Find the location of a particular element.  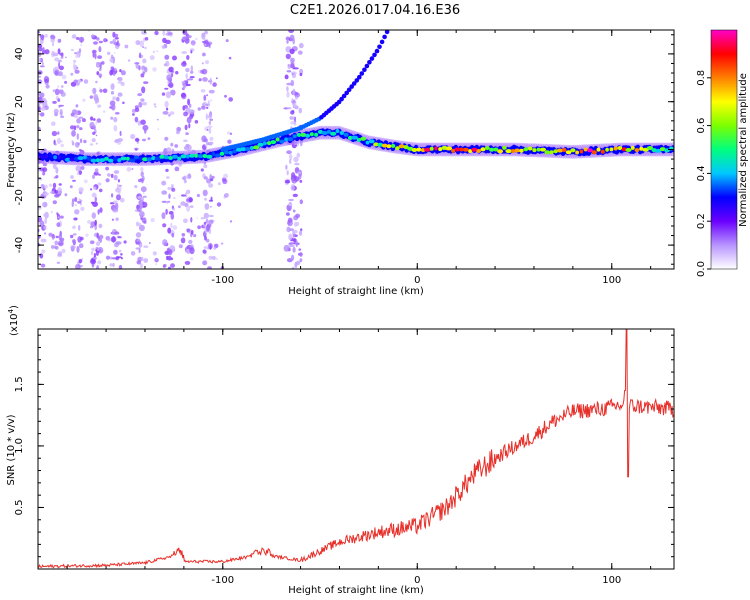

y-tick-label: 1.5 is located at coordinates (19, 384).